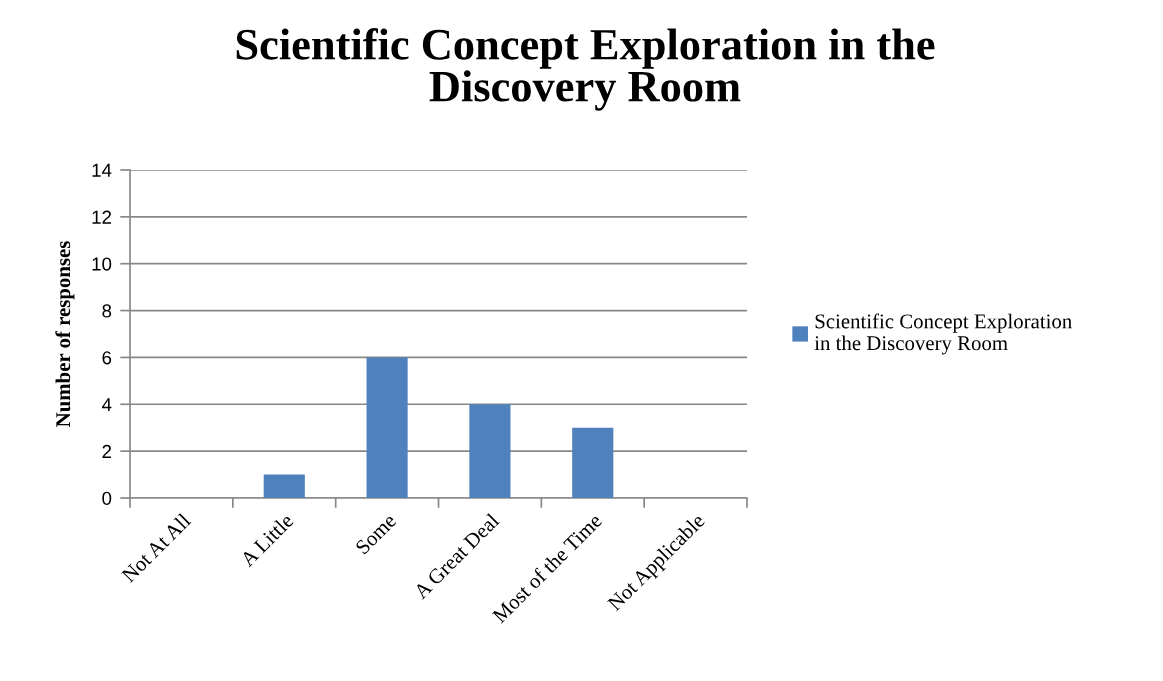  What do you see at coordinates (107, 358) in the screenshot?
I see `y-tick-label: 6` at bounding box center [107, 358].